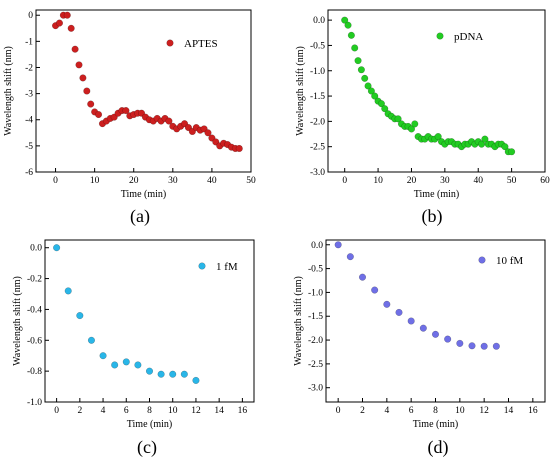 The width and height of the screenshot is (550, 461). What do you see at coordinates (315, 341) in the screenshot?
I see `y-tick-label: -2.0` at bounding box center [315, 341].